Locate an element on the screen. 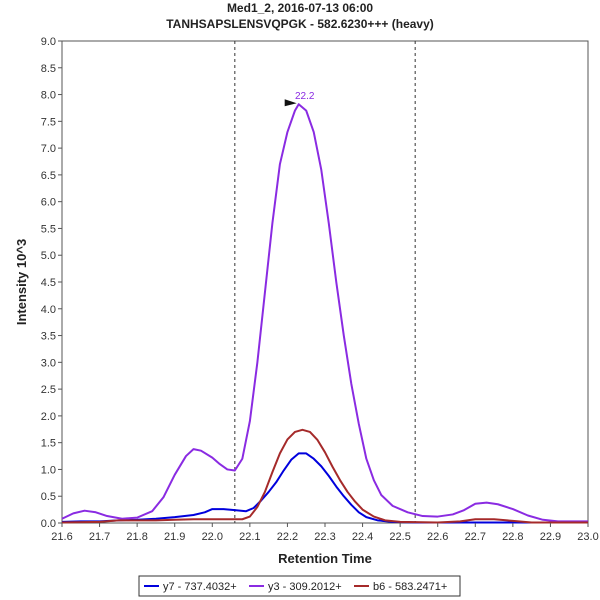 Image resolution: width=600 pixels, height=600 pixels. x-tick-label: 21.7 is located at coordinates (99, 537).